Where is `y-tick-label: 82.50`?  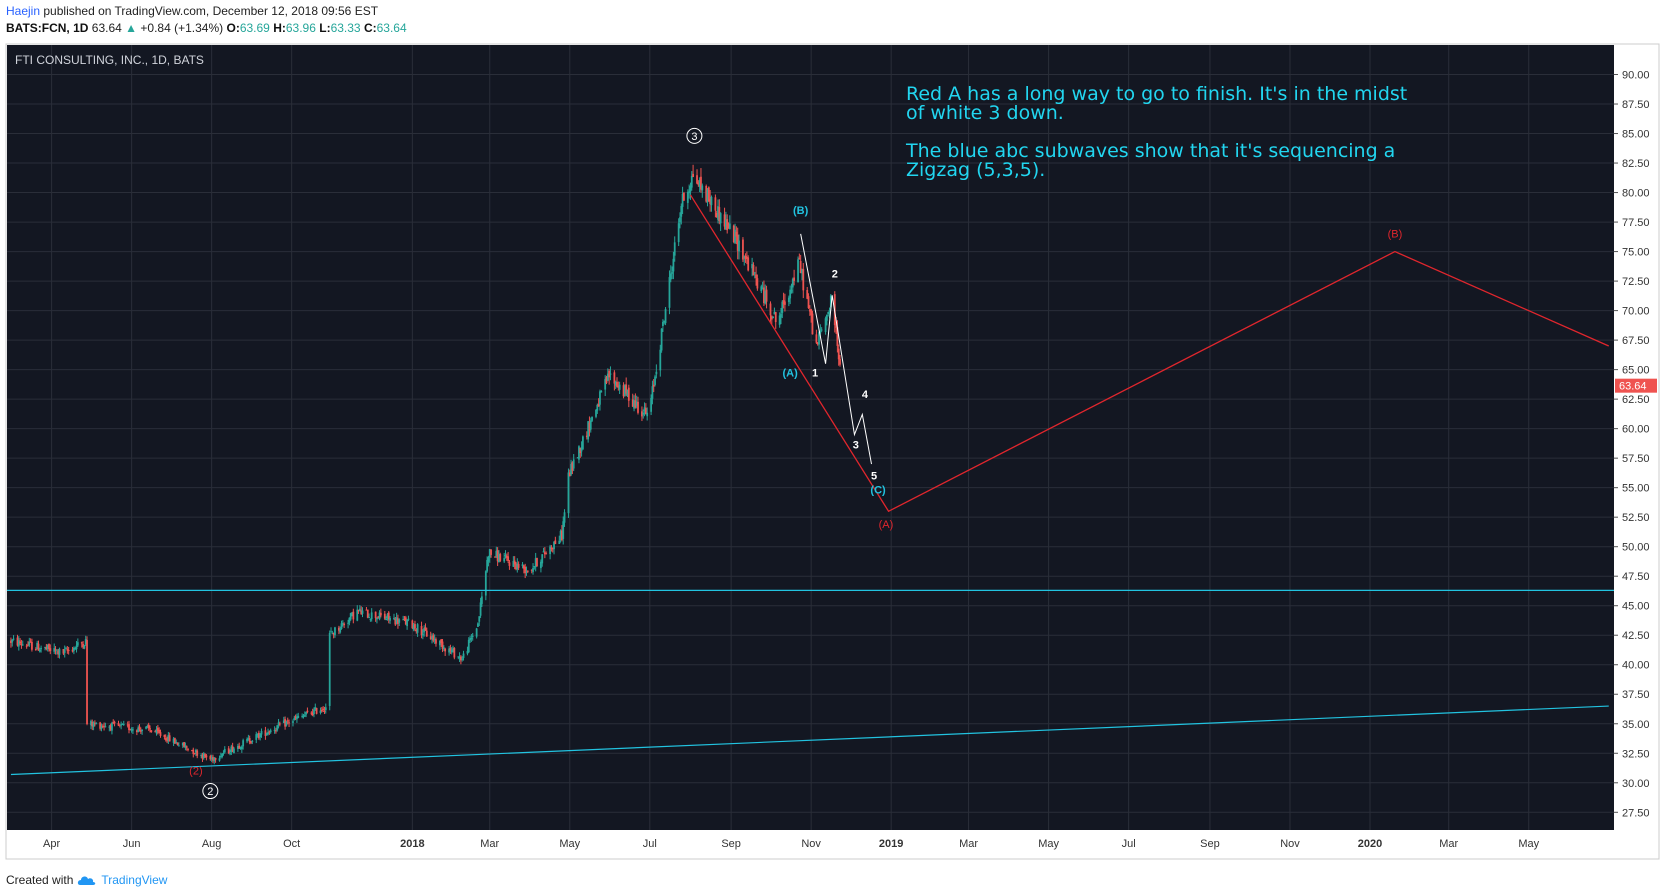 y-tick-label: 82.50 is located at coordinates (1636, 164).